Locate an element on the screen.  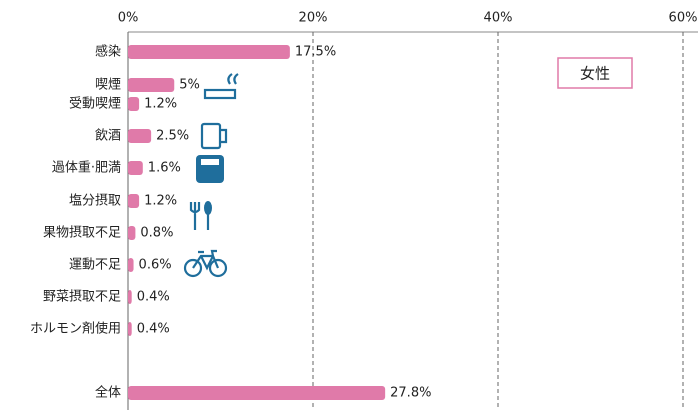
value-label: 27.8% is located at coordinates (410, 393).